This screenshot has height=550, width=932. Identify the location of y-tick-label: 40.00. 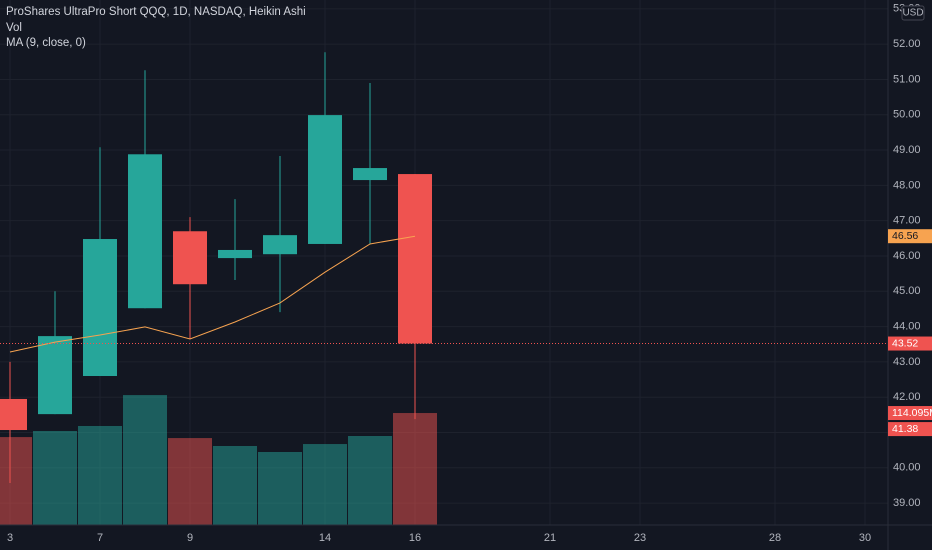
(907, 468).